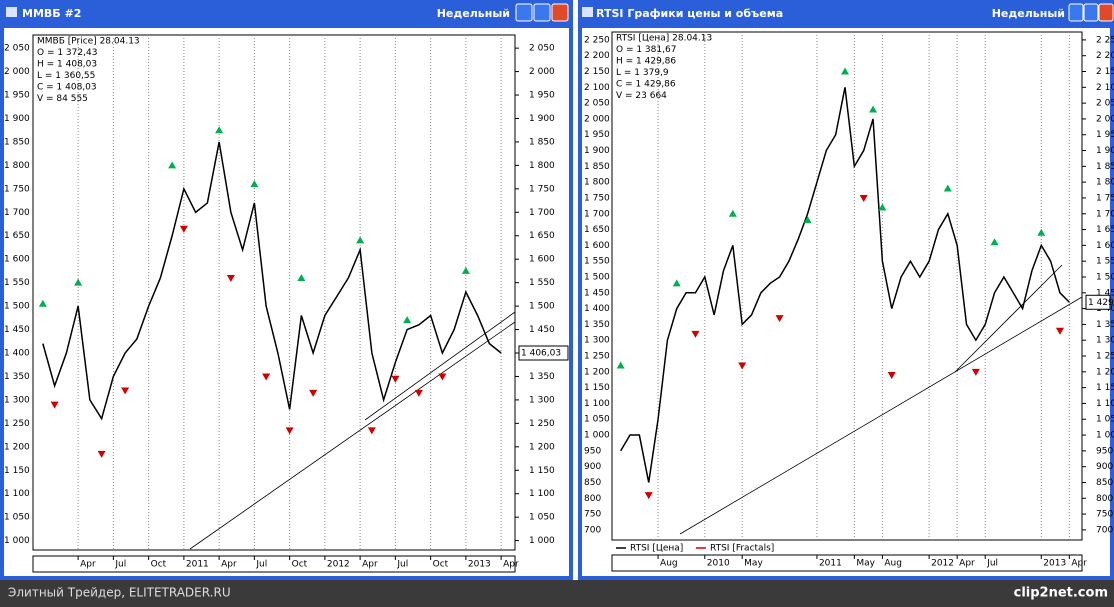  Describe the element at coordinates (942, 564) in the screenshot. I see `x-tick-label: 2012` at that location.